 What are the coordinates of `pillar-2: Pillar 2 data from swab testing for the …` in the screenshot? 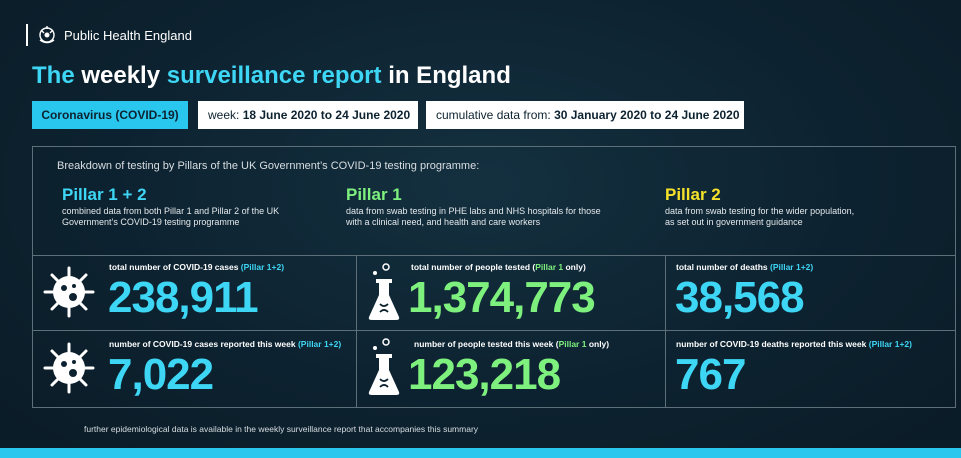 It's located at (760, 206).